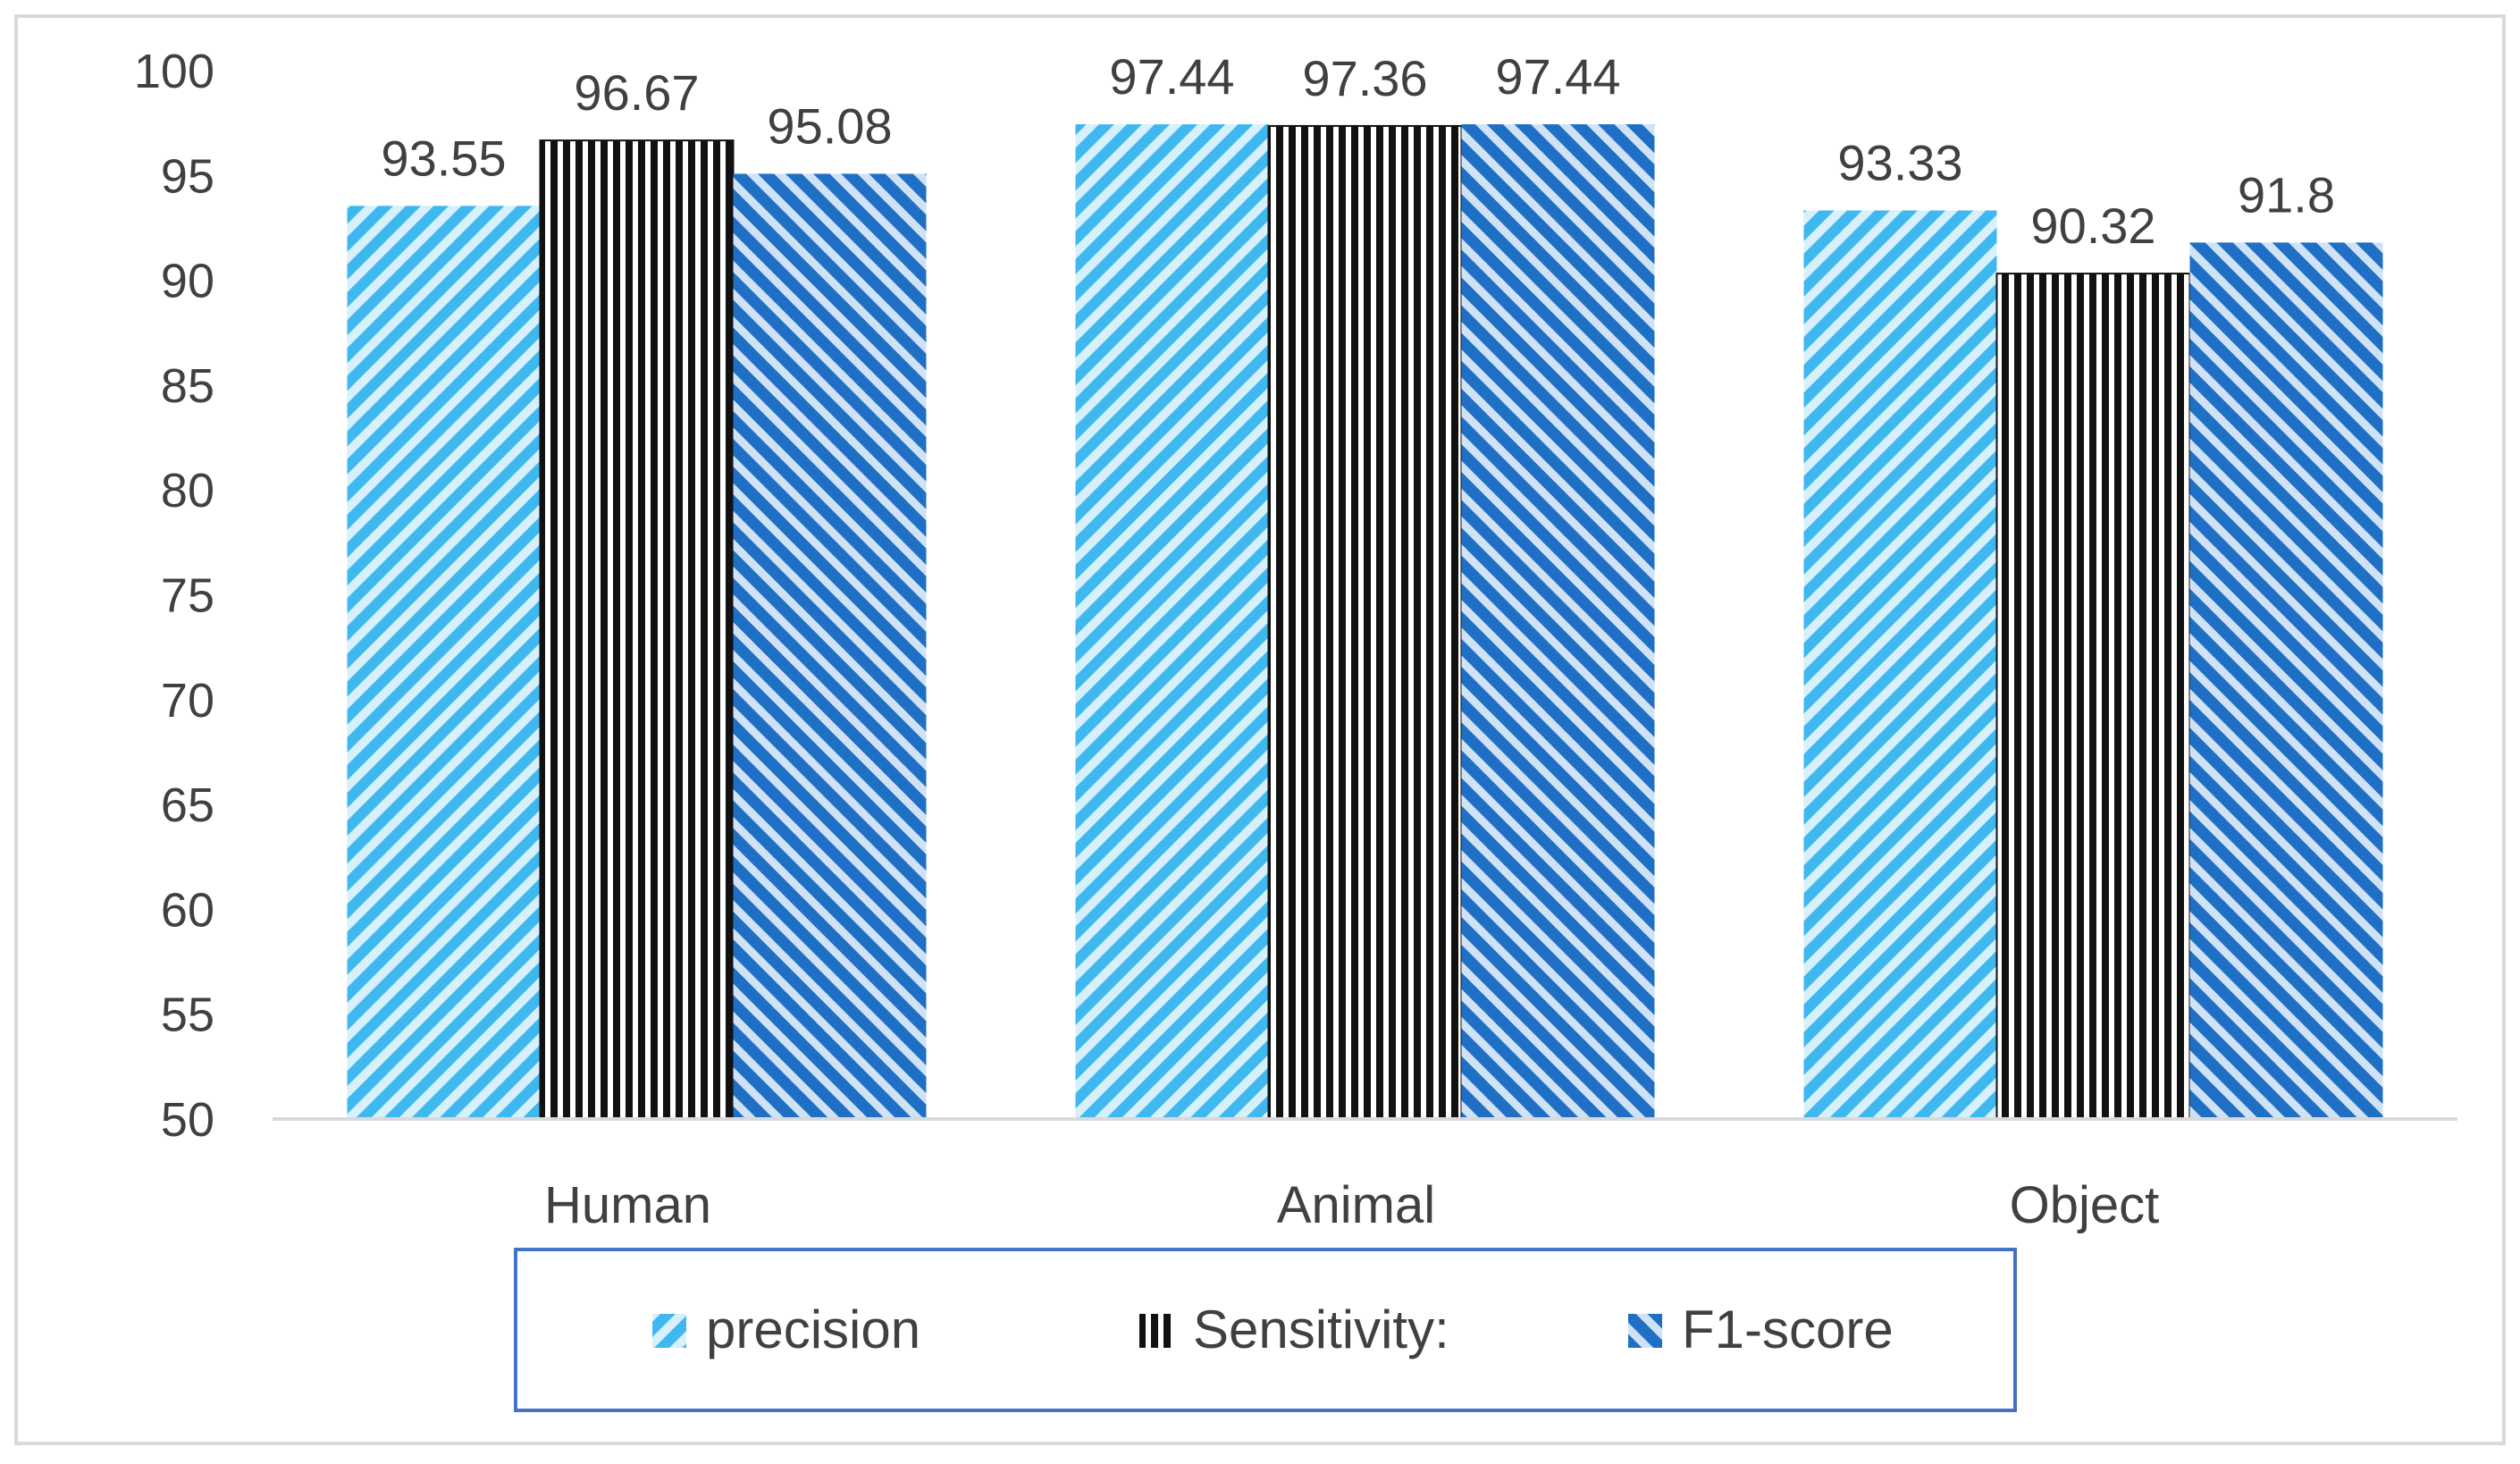 The height and width of the screenshot is (1464, 2520). What do you see at coordinates (830, 646) in the screenshot?
I see `bar-f1-score-human` at bounding box center [830, 646].